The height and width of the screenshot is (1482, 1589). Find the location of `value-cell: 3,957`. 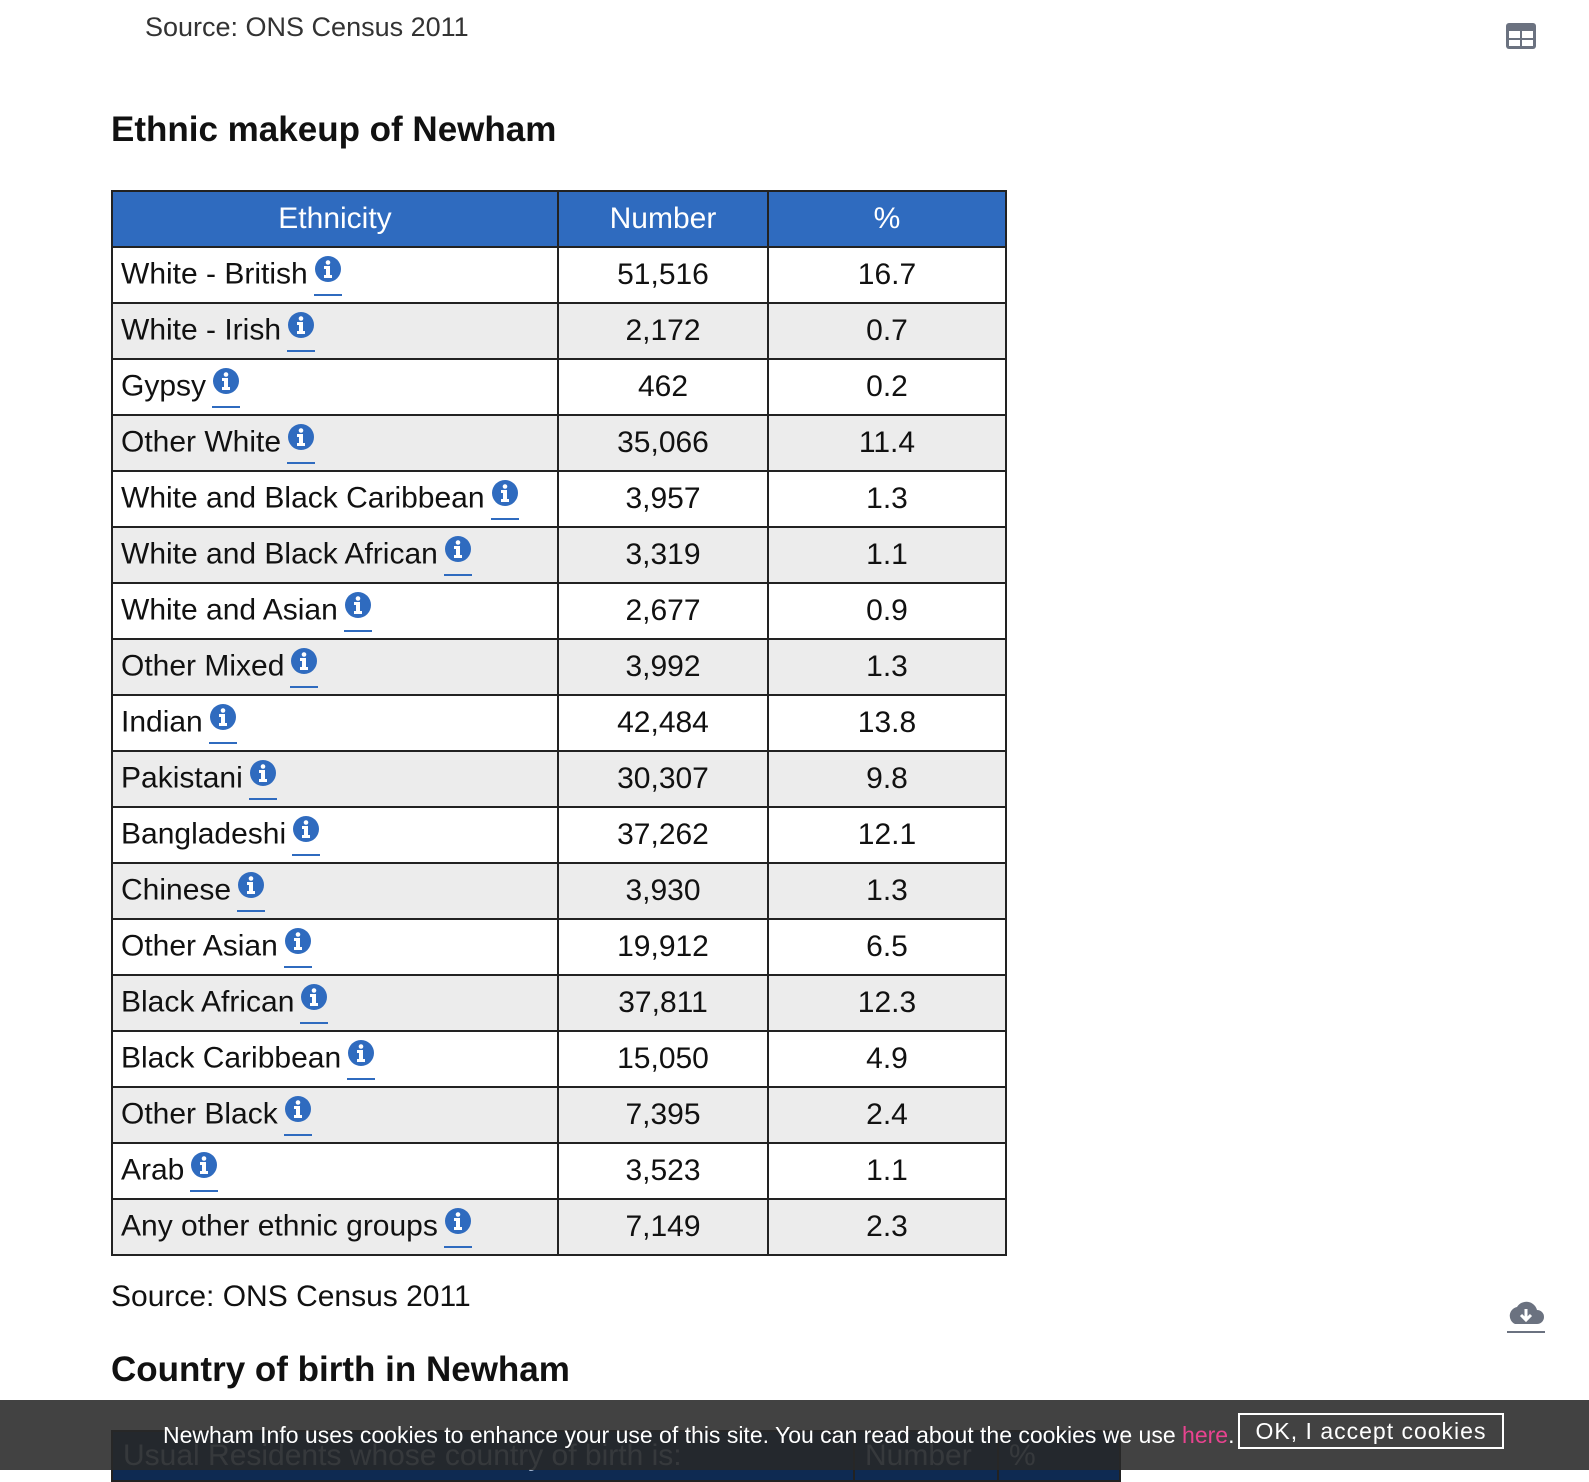

value-cell: 3,957 is located at coordinates (663, 499).